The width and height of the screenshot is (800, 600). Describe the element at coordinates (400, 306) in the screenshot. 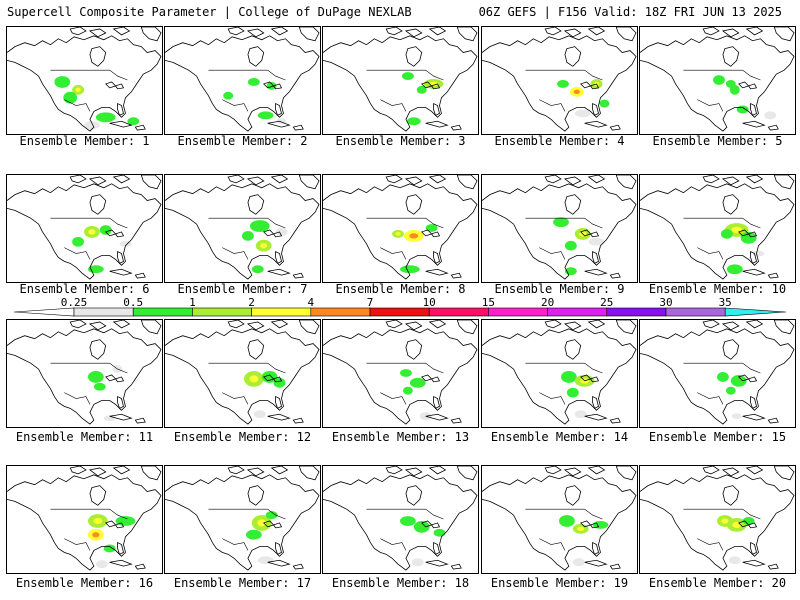

I see `color-scale-bar: 0.25 0.5 1 2 4 7 10 15 20 25 30 35` at that location.